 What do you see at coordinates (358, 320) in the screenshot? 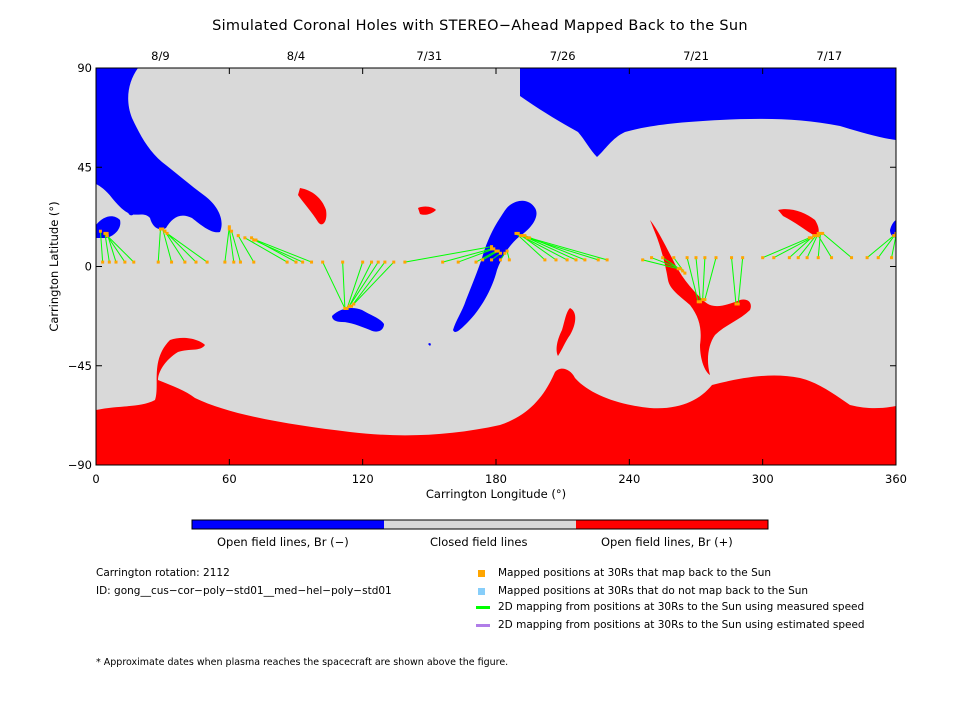
I see `negative-hole-south` at bounding box center [358, 320].